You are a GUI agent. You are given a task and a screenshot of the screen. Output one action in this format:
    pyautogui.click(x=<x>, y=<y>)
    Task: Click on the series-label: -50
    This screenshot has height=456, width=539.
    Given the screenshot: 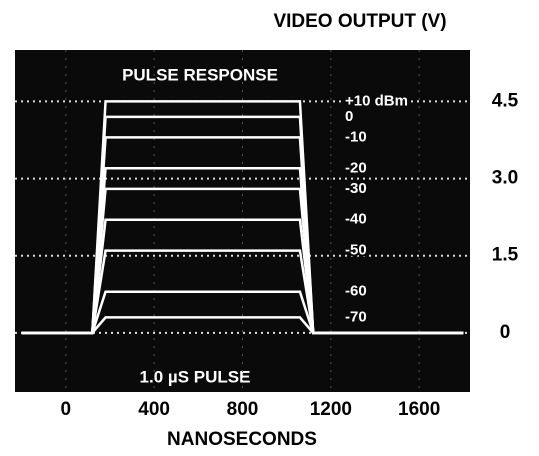 What is the action you would take?
    pyautogui.click(x=356, y=250)
    